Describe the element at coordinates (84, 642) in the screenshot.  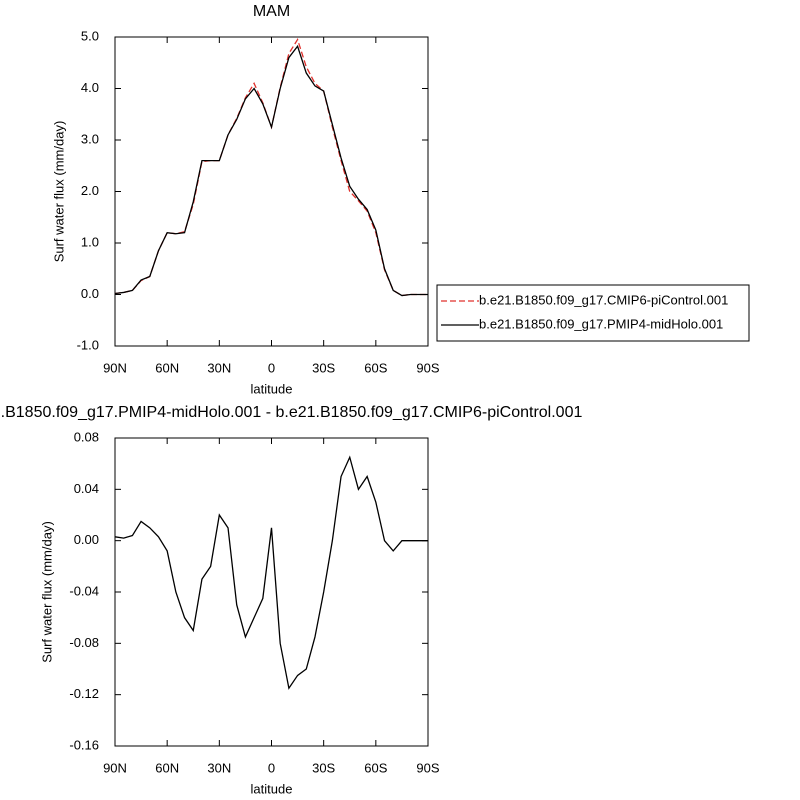
I see `y-tick-label: -0.08` at that location.